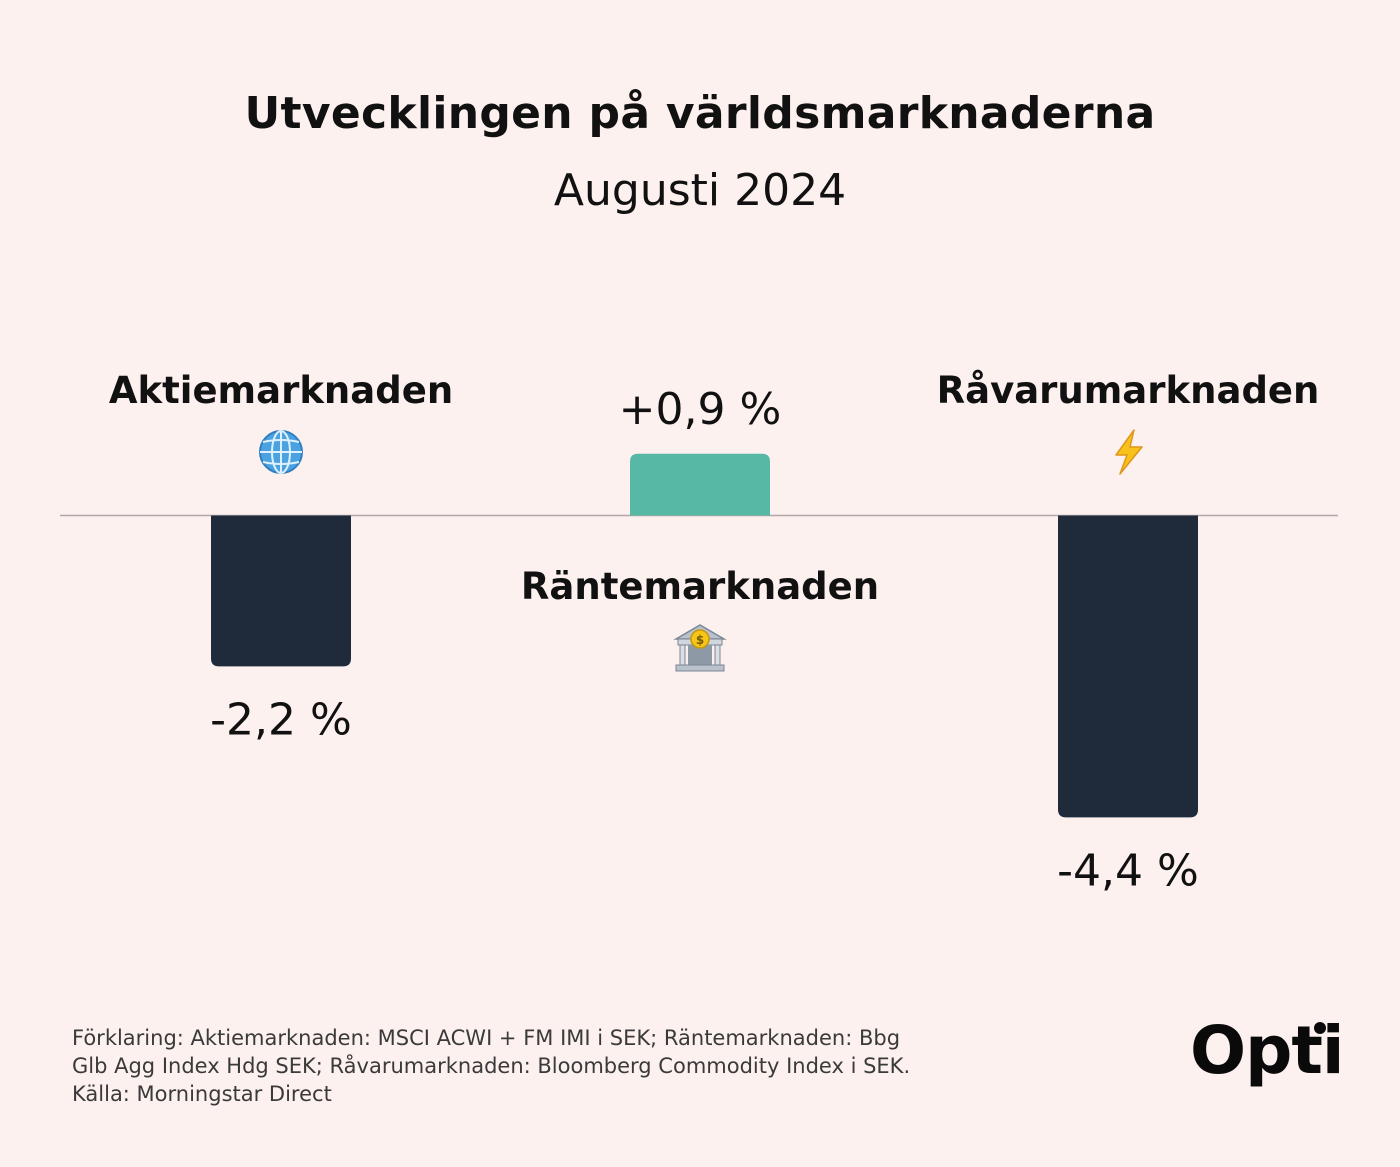 The width and height of the screenshot is (1400, 1167). I want to click on bank-icon: $, so click(700, 648).